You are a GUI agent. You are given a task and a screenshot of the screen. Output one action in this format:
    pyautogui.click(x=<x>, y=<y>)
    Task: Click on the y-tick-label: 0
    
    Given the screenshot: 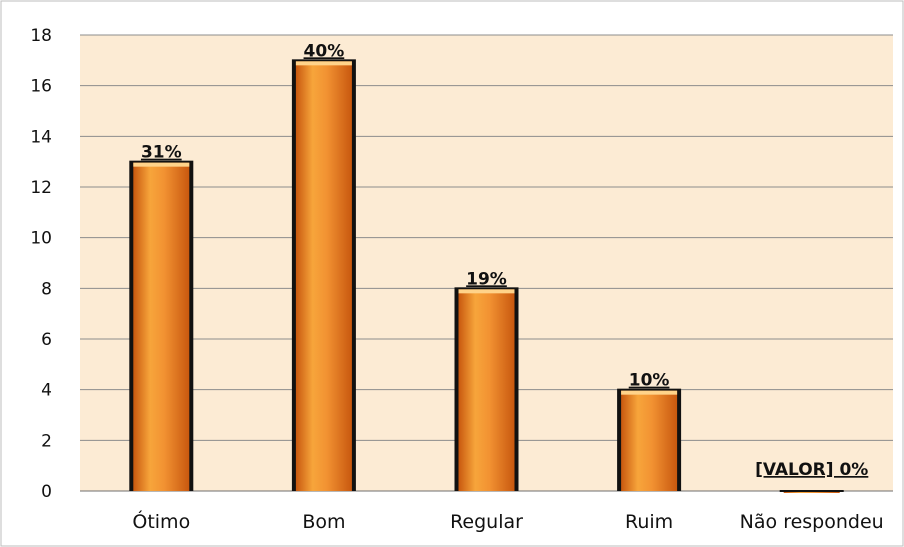 What is the action you would take?
    pyautogui.click(x=46, y=492)
    